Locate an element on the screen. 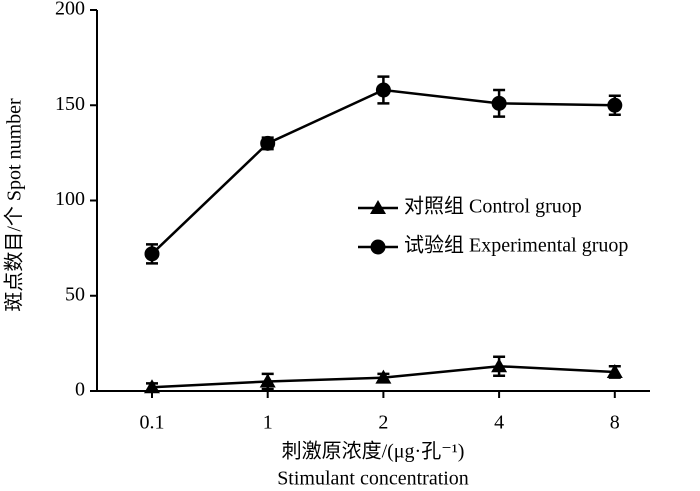  y-tick-label: 150 is located at coordinates (70, 104).